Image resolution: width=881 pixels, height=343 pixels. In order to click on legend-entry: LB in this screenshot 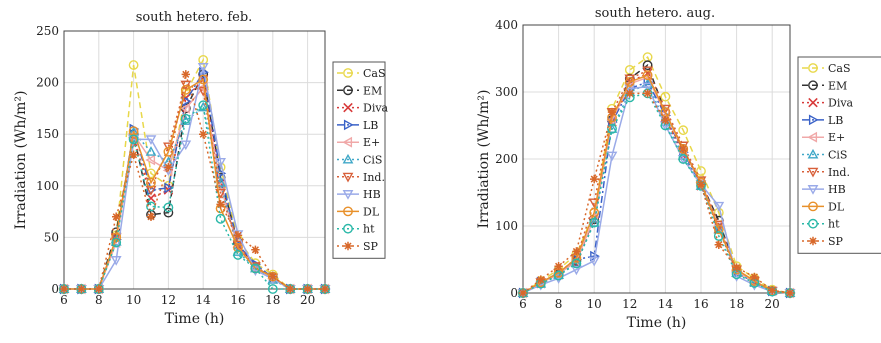, I will do `click(357, 125)`.